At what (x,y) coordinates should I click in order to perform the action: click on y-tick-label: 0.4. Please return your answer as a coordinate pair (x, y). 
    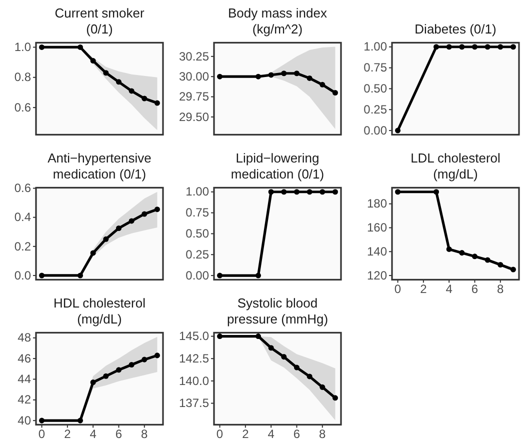
    Looking at the image, I should click on (23, 217).